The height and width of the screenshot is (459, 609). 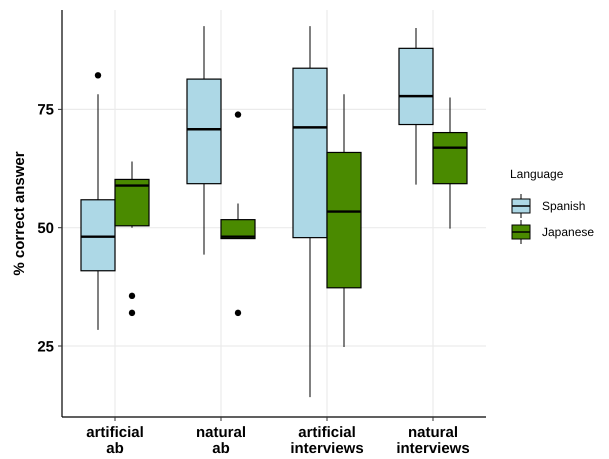 What do you see at coordinates (45, 228) in the screenshot?
I see `y-tick-label: 50` at bounding box center [45, 228].